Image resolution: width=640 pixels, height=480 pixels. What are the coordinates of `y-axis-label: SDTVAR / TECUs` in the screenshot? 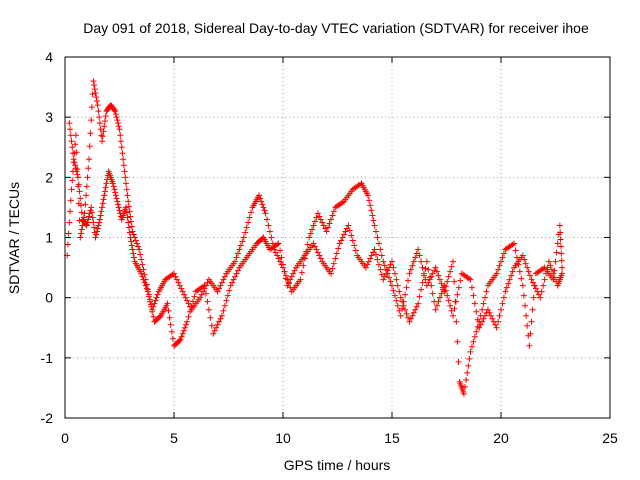 It's located at (14, 238).